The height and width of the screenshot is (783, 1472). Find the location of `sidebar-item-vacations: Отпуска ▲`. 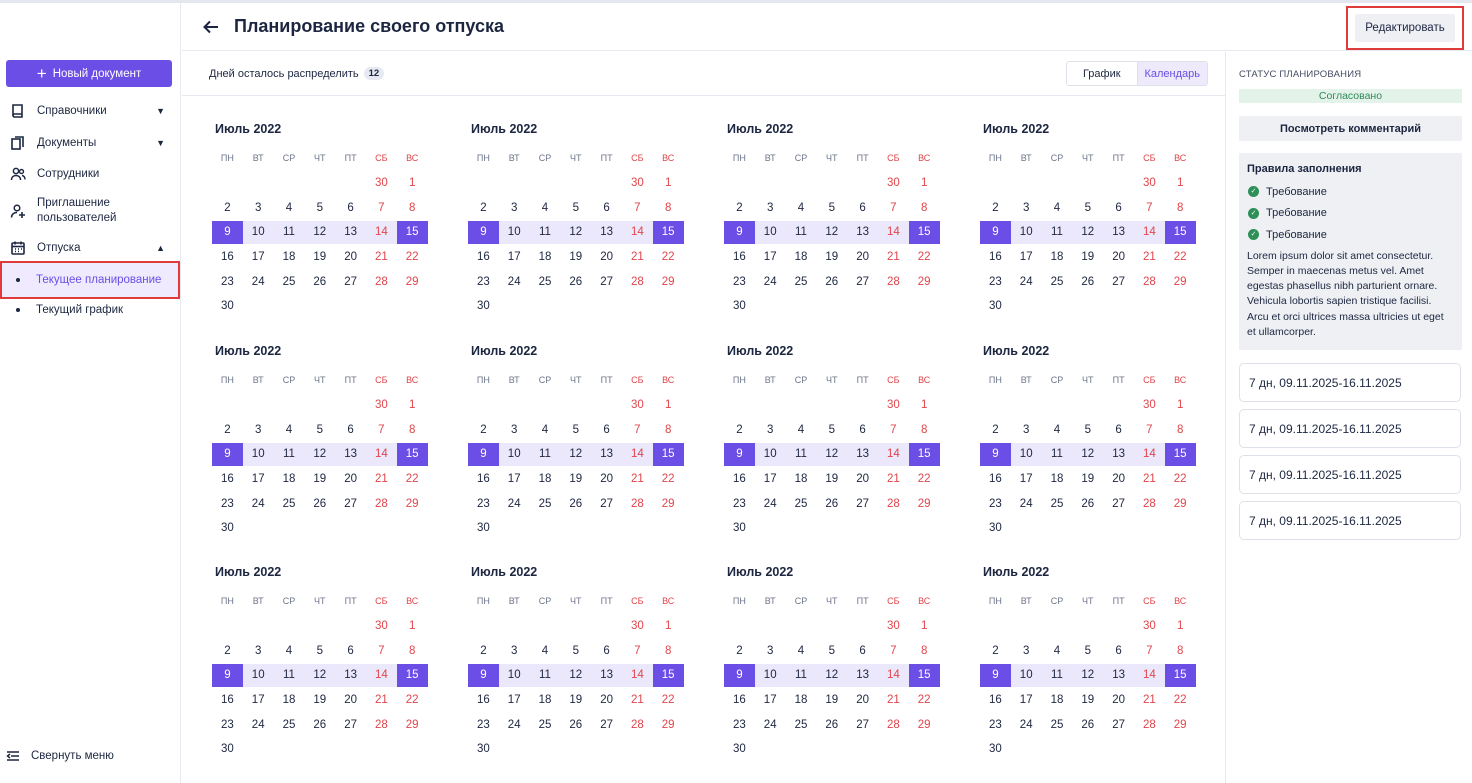

sidebar-item-vacations: Отпуска ▲ is located at coordinates (90, 248).